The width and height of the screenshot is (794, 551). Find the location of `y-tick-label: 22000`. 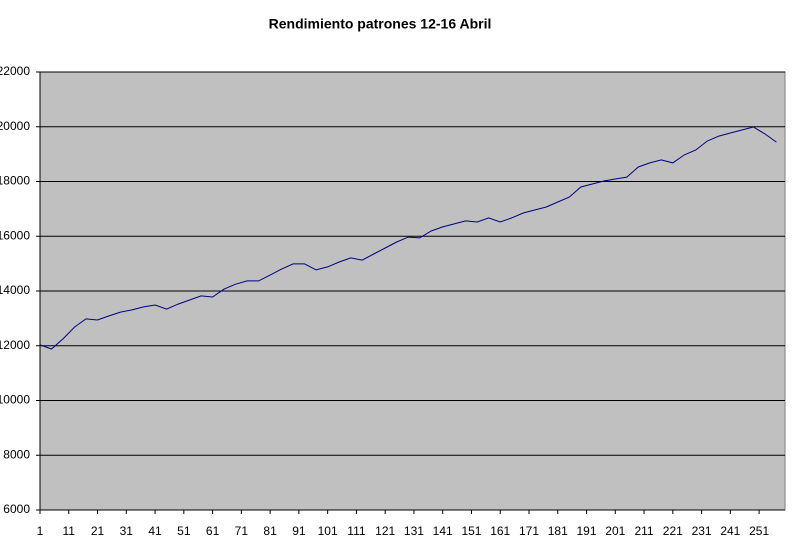

y-tick-label: 22000 is located at coordinates (15, 71).